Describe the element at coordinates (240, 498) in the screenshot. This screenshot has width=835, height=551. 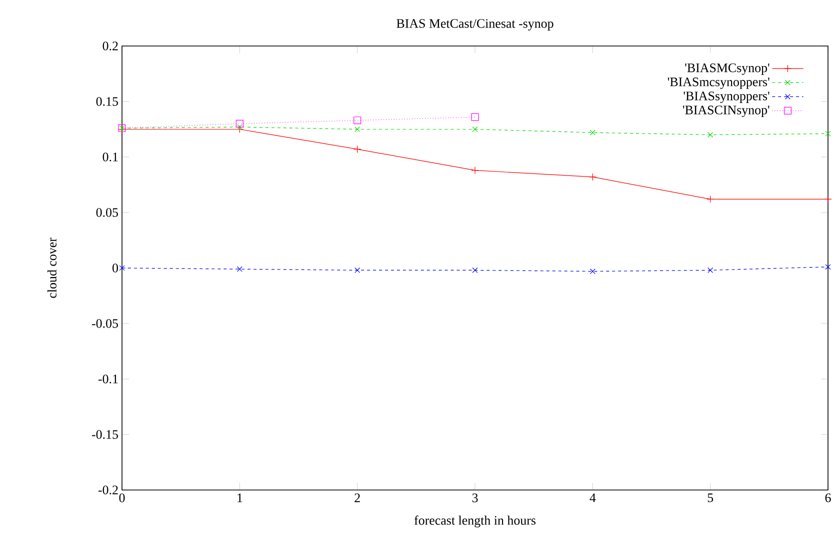
I see `x-tick-label: 1` at that location.